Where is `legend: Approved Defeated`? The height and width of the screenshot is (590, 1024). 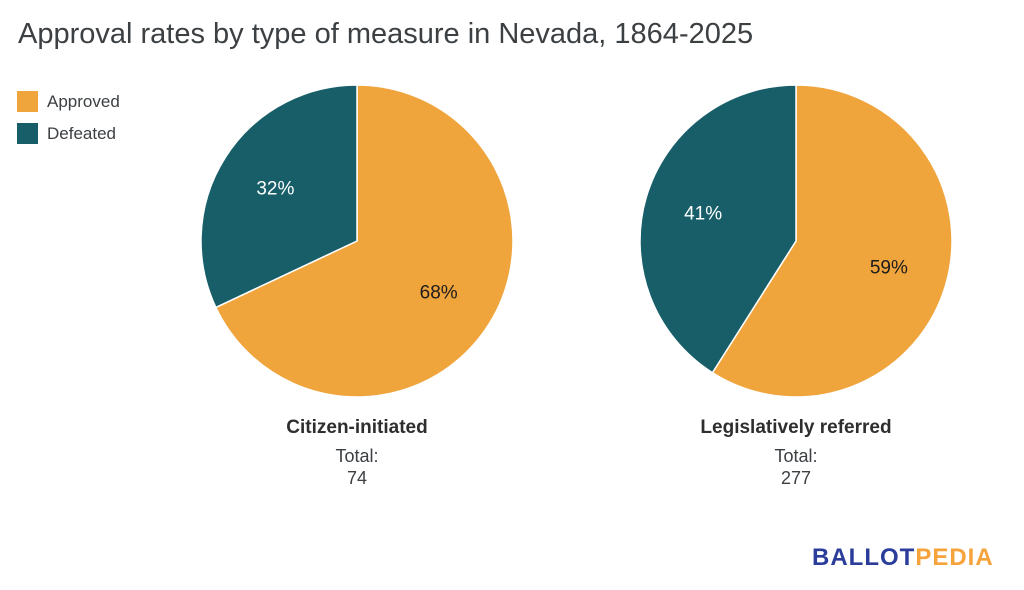 legend: Approved Defeated is located at coordinates (68, 123).